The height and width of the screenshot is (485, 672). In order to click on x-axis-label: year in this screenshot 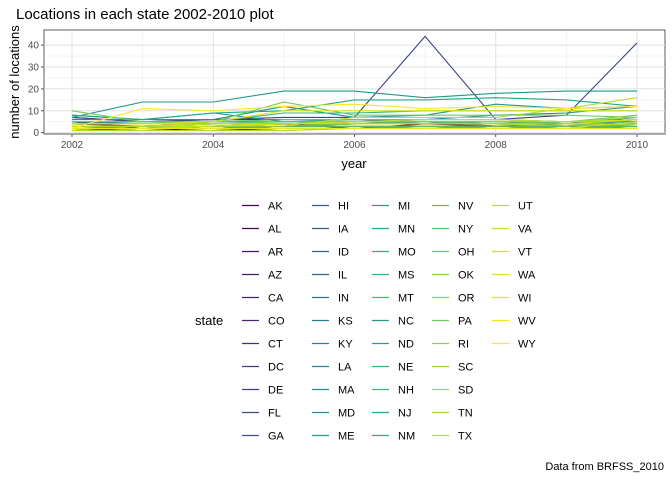, I will do `click(354, 163)`.